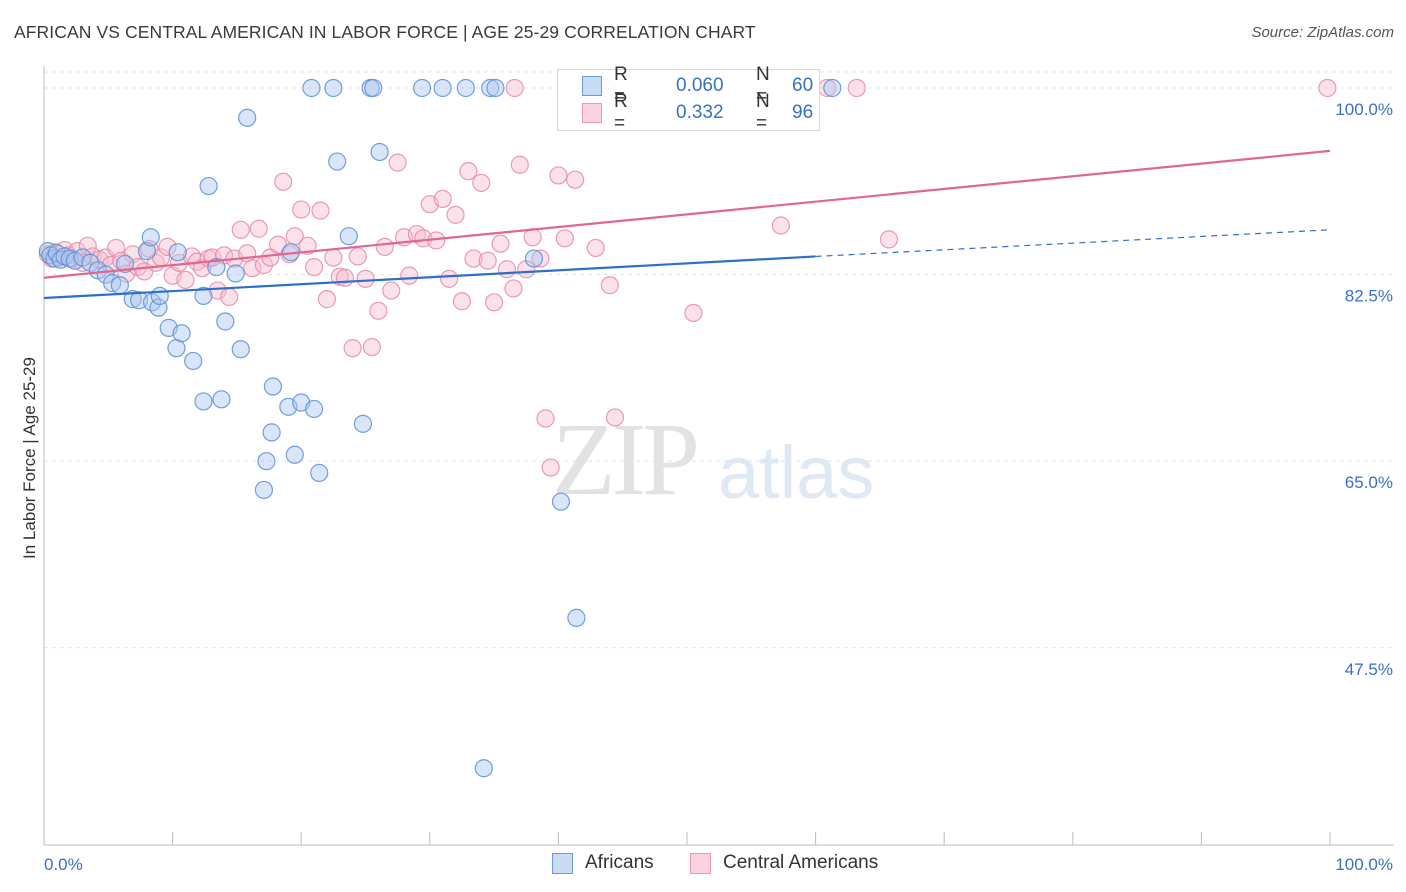 This screenshot has width=1406, height=892. What do you see at coordinates (1369, 482) in the screenshot?
I see `y-tick-label: 65.0%` at bounding box center [1369, 482].